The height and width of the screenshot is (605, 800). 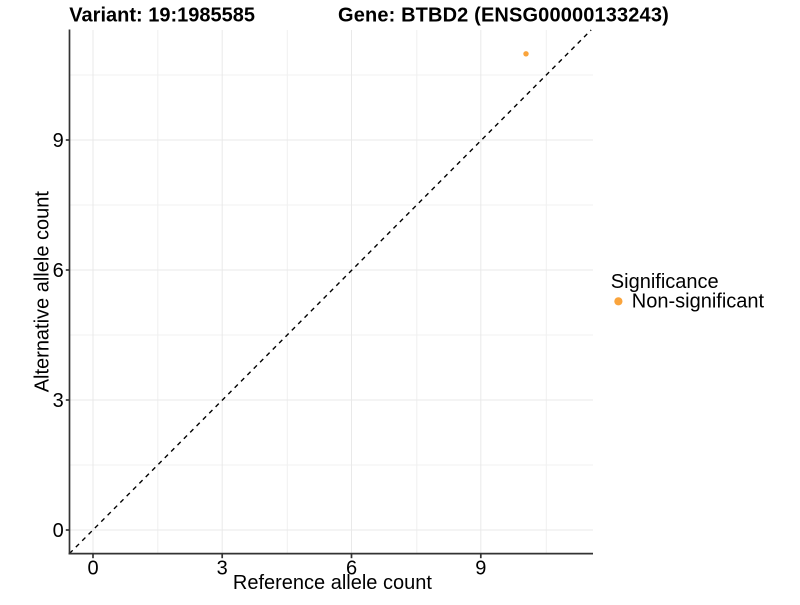 I want to click on svg-text: Non-significant, so click(x=698, y=302).